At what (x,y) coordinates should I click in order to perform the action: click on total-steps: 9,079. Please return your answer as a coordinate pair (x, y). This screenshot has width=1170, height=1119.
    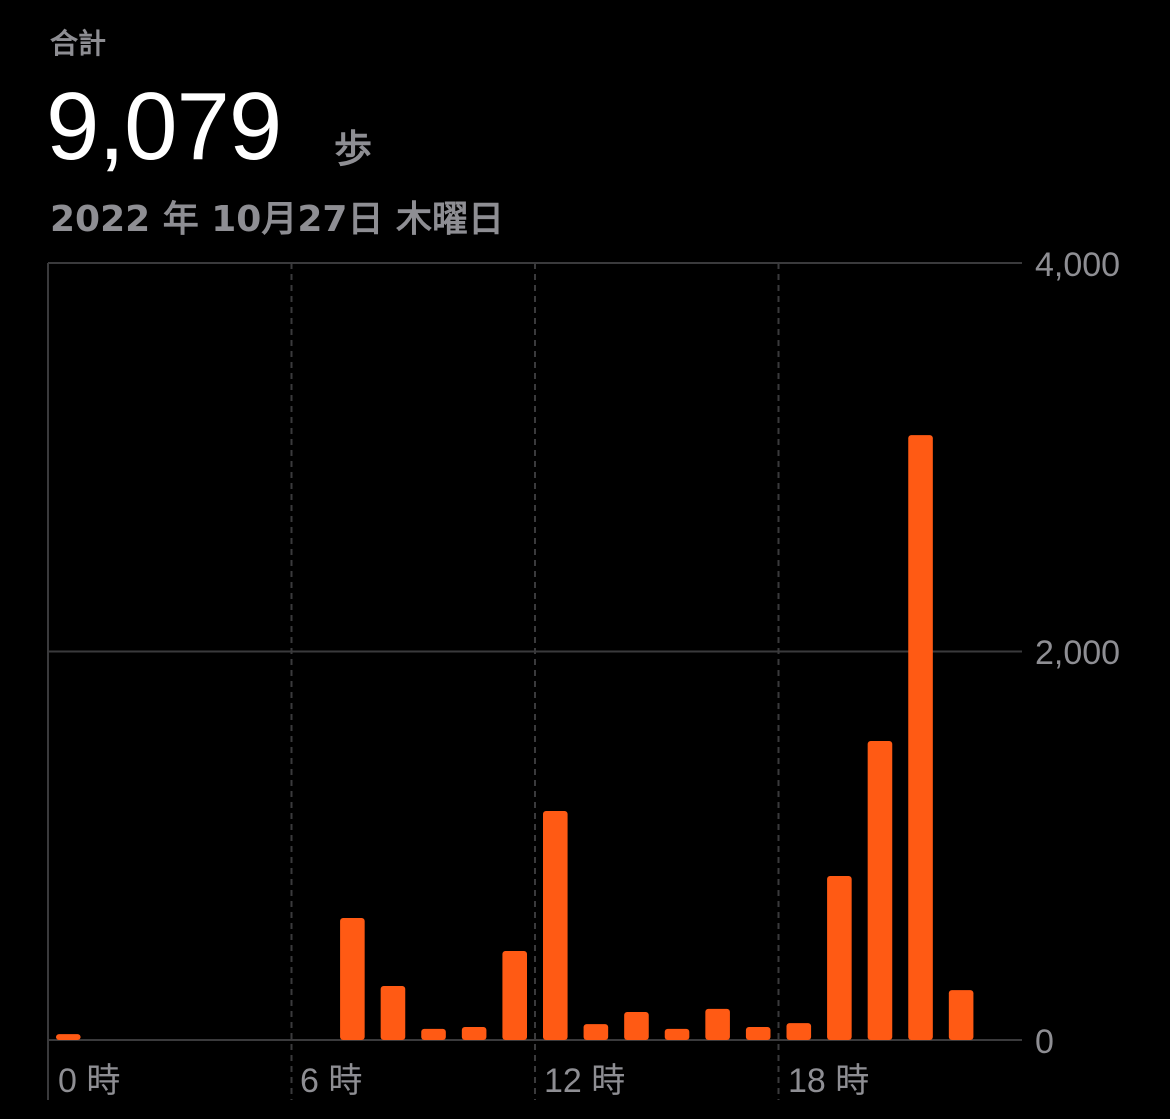
    Looking at the image, I should click on (164, 126).